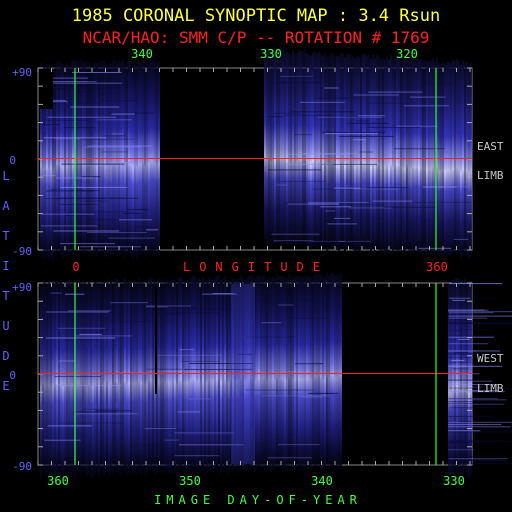 Image resolution: width=512 pixels, height=512 pixels. I want to click on top-axis-tick-320: 320, so click(407, 54).